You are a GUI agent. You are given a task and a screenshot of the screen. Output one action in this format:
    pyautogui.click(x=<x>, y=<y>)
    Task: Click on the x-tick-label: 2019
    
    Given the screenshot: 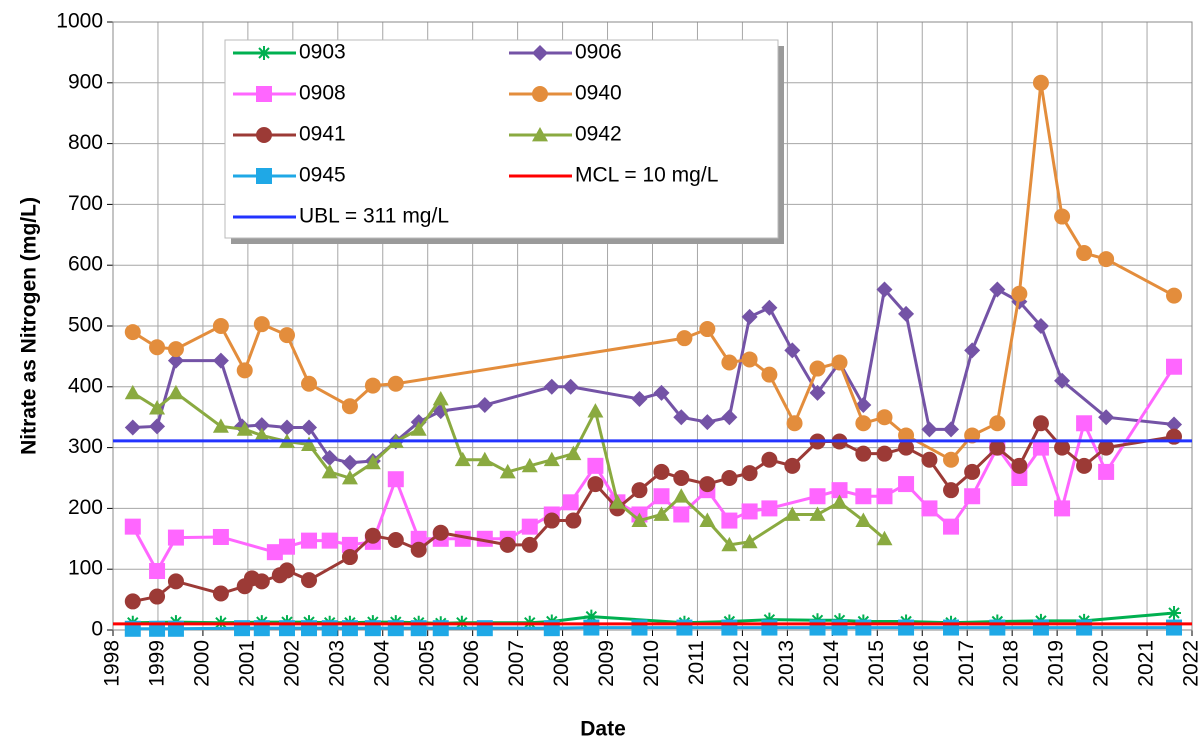 What is the action you would take?
    pyautogui.click(x=1056, y=663)
    